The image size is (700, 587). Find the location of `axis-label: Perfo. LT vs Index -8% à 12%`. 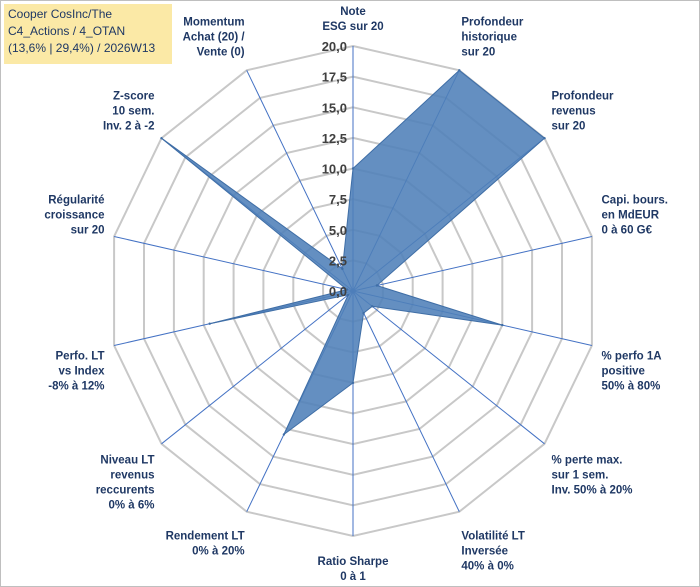

axis-label: Perfo. LT vs Index -8% à 12% is located at coordinates (76, 372).